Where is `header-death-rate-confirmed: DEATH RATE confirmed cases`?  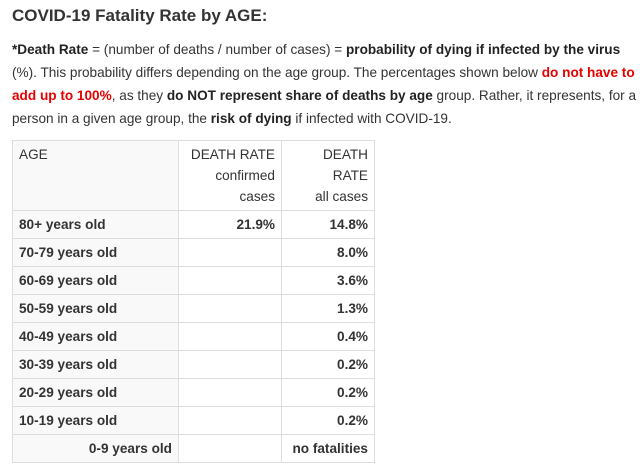 header-death-rate-confirmed: DEATH RATE confirmed cases is located at coordinates (230, 175).